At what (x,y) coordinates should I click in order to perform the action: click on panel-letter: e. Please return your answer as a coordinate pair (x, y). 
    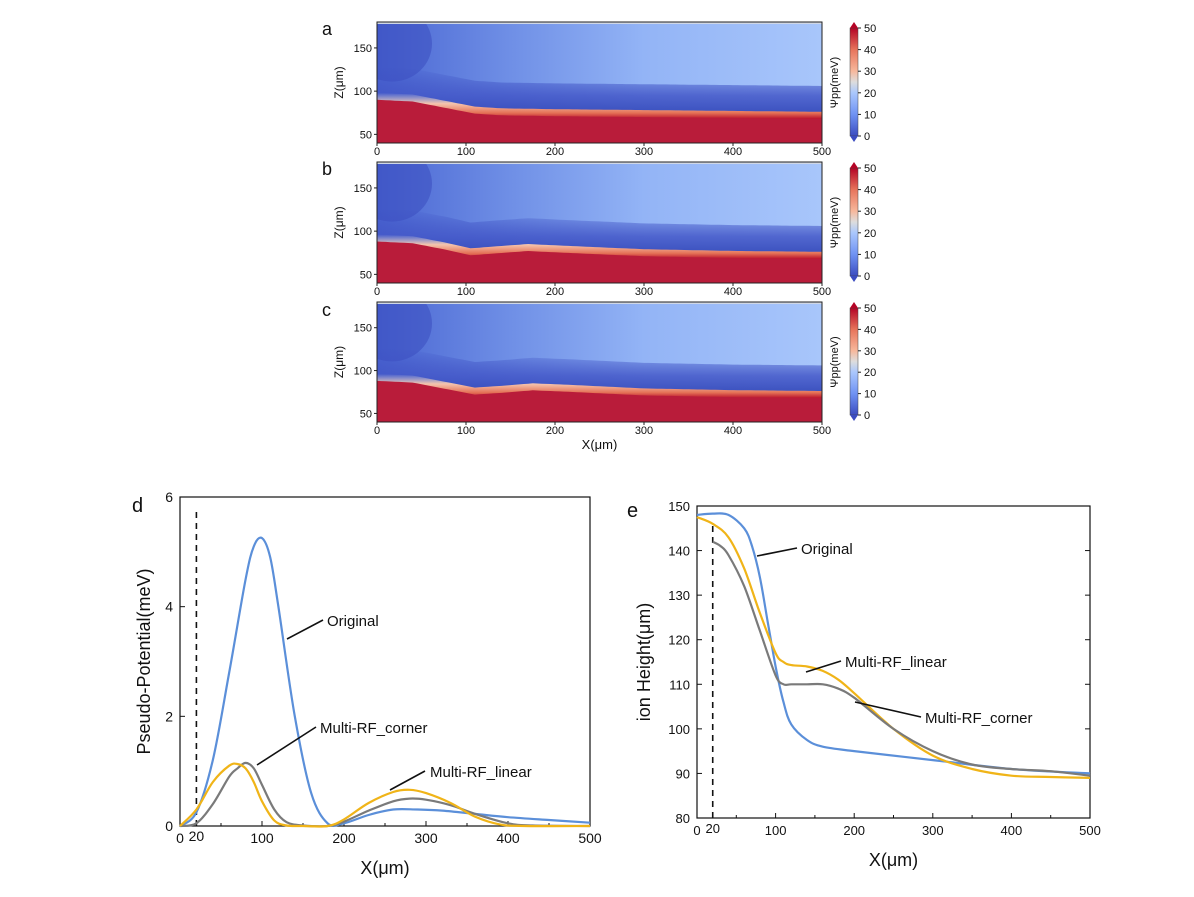
    Looking at the image, I should click on (632, 511).